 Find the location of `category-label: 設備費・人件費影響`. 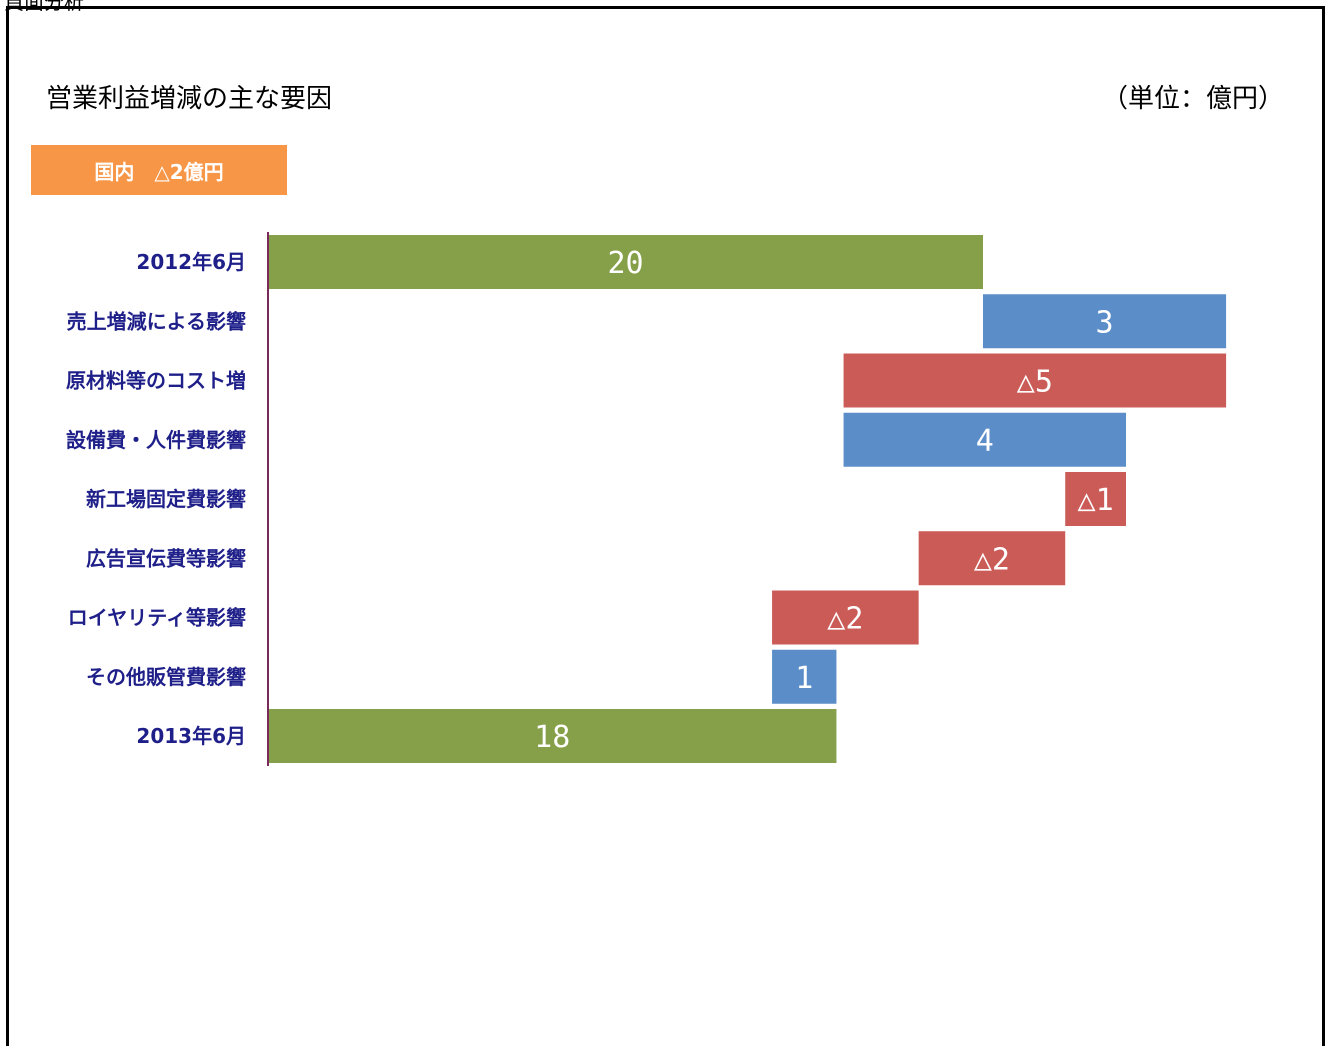

category-label: 設備費・人件費影響 is located at coordinates (156, 440).